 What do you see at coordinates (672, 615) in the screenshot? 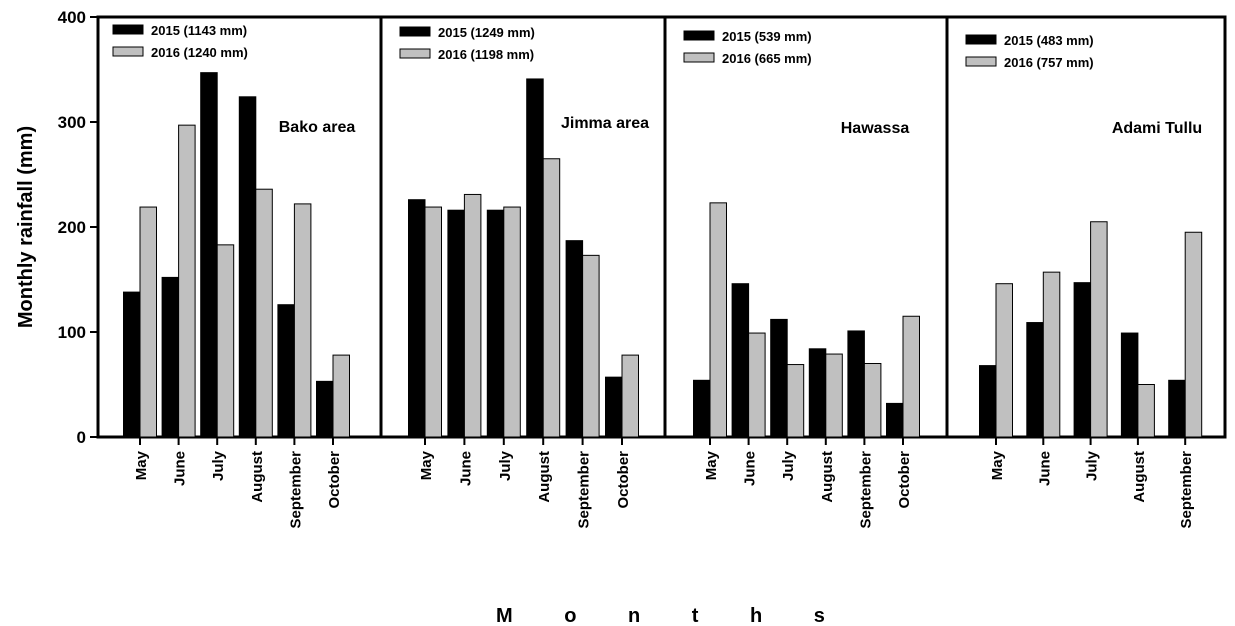
I see `x-axis-title: M o n t h s` at bounding box center [672, 615].